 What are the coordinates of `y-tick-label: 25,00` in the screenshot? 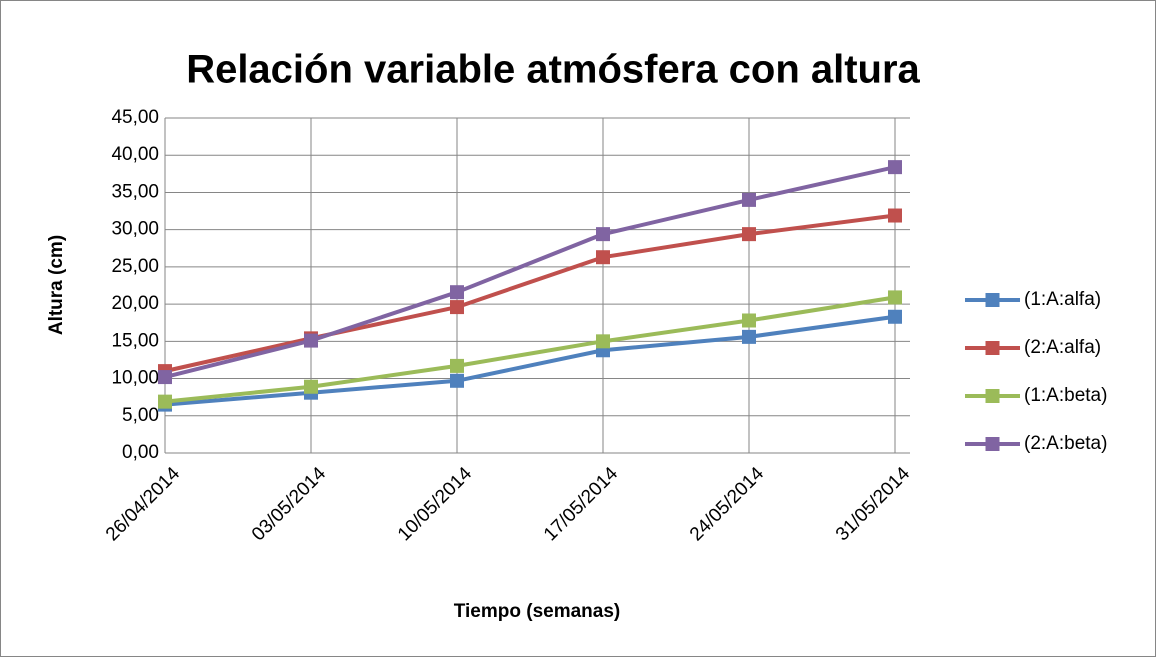 It's located at (135, 266).